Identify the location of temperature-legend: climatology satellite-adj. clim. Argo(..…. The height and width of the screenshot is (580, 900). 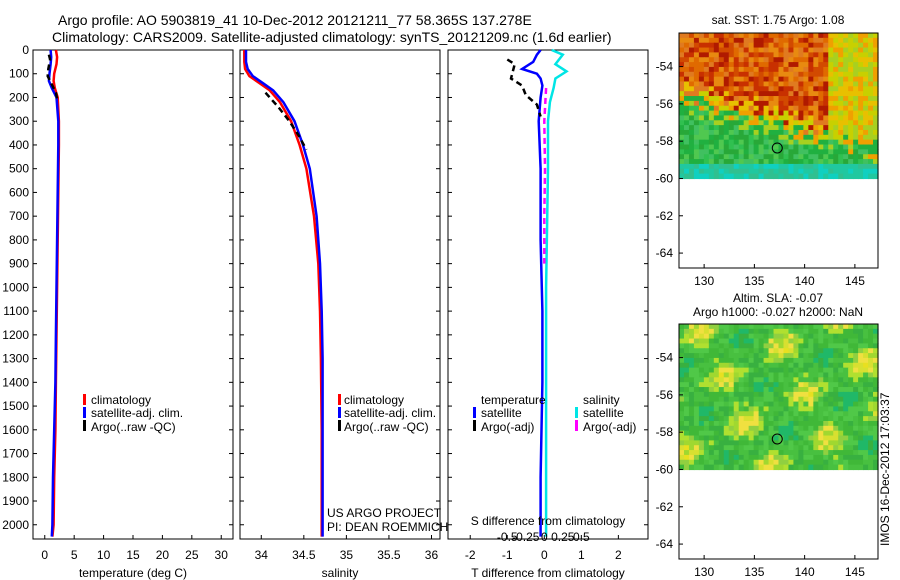
(133, 413).